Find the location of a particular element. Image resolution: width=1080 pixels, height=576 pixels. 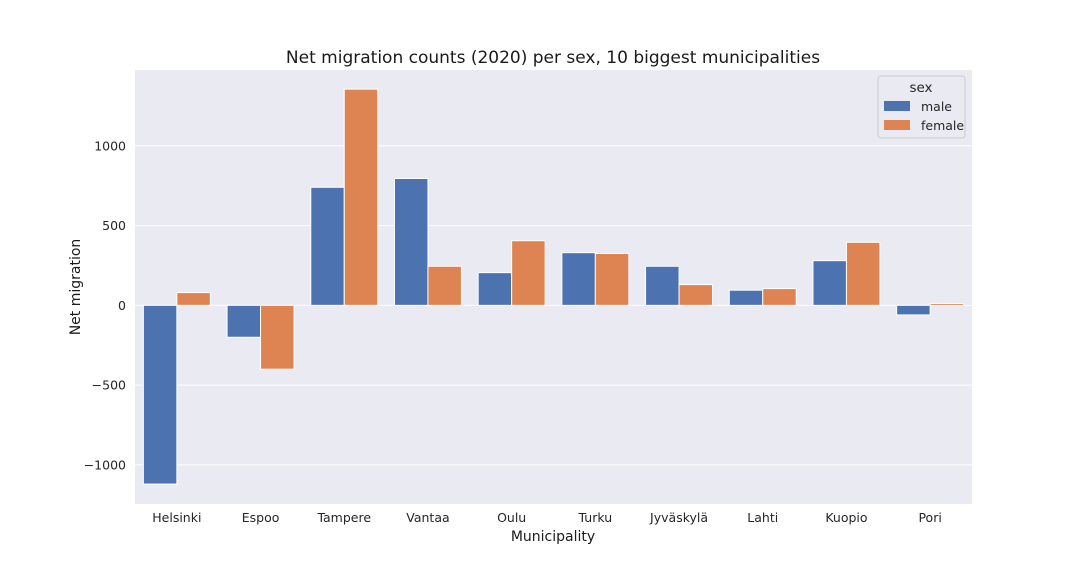

y-tick-labels: −1000 −500 0 500 1000 is located at coordinates (105, 305).